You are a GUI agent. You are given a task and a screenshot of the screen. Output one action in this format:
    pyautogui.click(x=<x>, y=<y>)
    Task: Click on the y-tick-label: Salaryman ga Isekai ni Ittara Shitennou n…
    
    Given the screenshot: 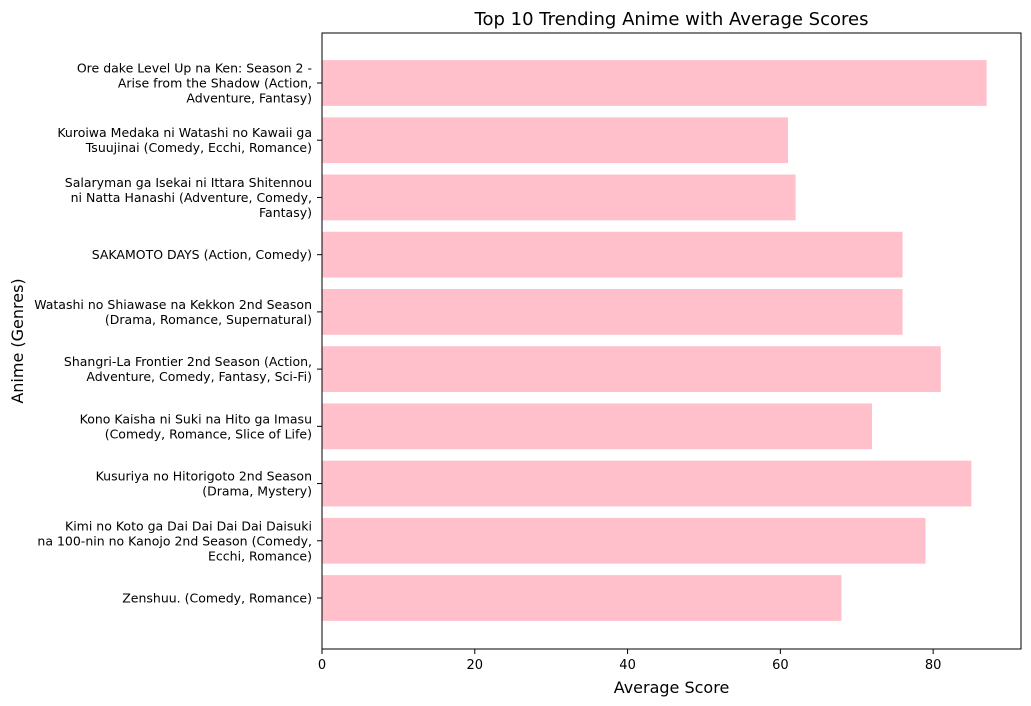 What is the action you would take?
    pyautogui.click(x=188, y=197)
    